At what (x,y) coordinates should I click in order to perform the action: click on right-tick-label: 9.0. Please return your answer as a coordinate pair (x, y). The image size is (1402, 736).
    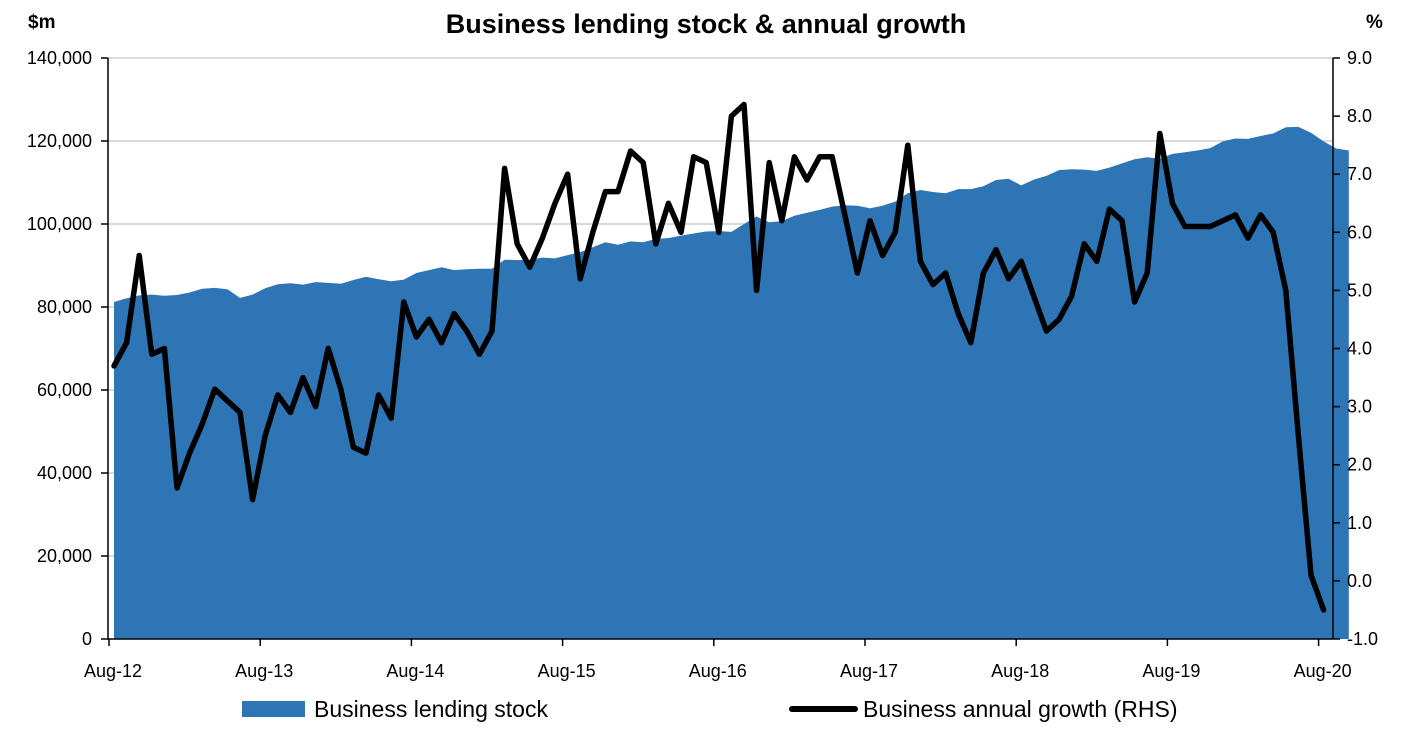
    Looking at the image, I should click on (1359, 58).